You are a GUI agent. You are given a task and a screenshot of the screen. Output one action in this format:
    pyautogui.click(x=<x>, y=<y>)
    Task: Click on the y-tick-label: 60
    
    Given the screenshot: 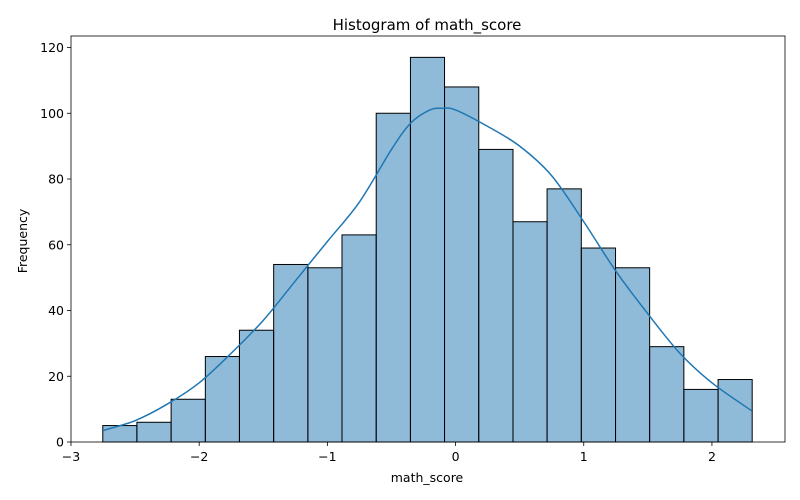 What is the action you would take?
    pyautogui.click(x=56, y=244)
    